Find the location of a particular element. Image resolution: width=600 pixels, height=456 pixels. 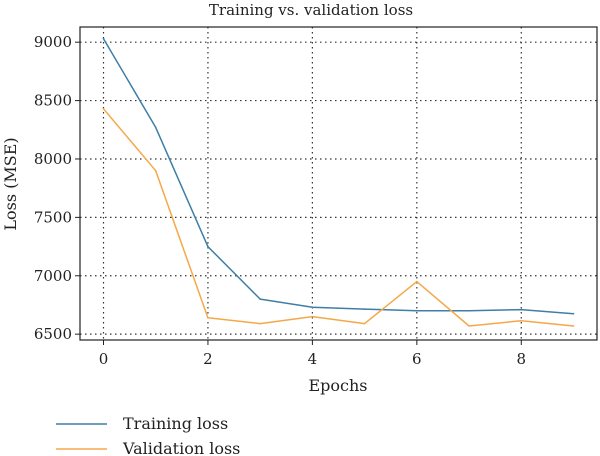

x-axis: 0 2 4 6 8 is located at coordinates (312, 354).